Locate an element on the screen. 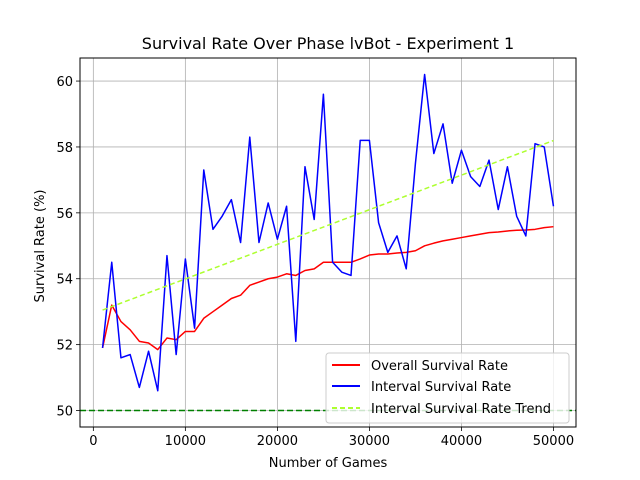 This screenshot has width=640, height=480. y-axis-ticks: 50 52 54 56 58 60 is located at coordinates (68, 247).